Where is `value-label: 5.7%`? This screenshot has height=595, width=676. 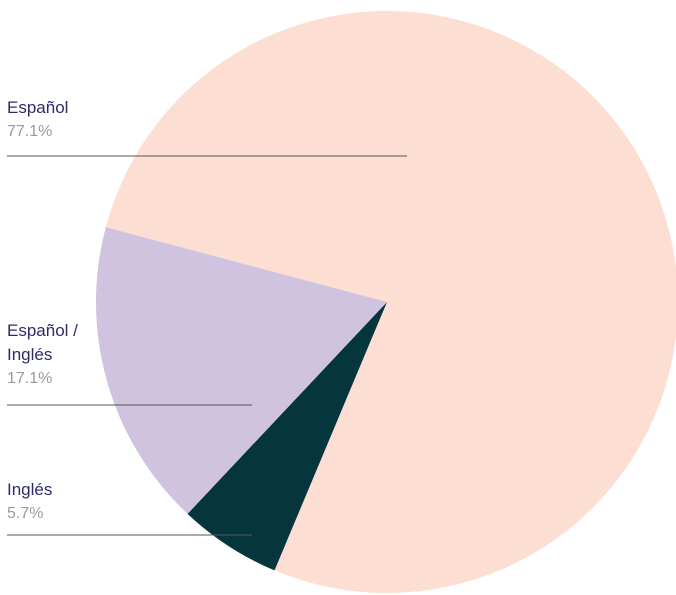 value-label: 5.7% is located at coordinates (25, 513).